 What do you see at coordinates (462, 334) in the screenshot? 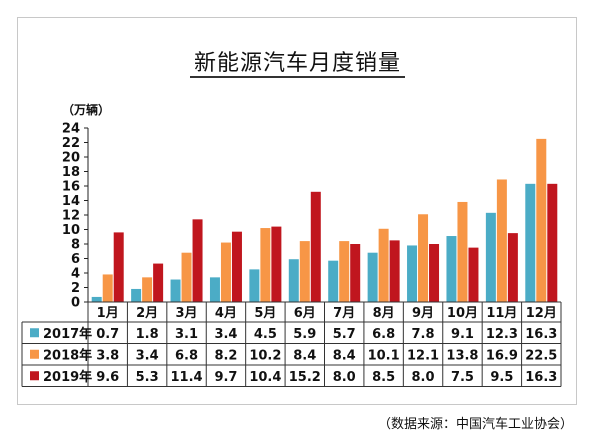
I see `table-value: 9.1` at bounding box center [462, 334].